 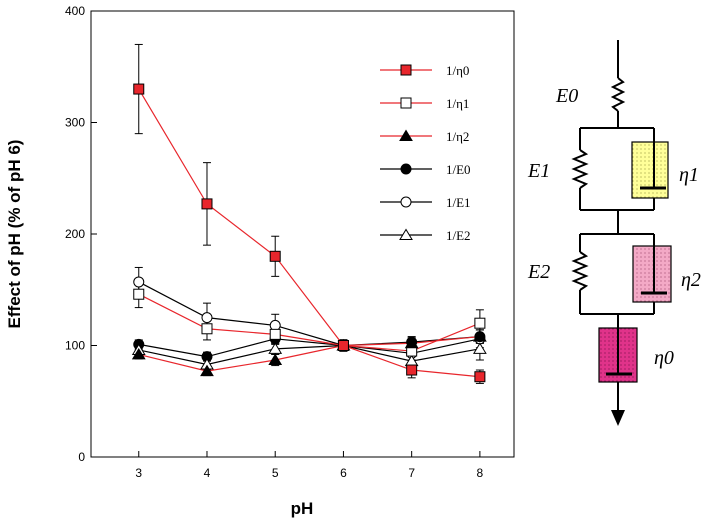 I want to click on y-tick-label: 200, so click(x=75, y=234).